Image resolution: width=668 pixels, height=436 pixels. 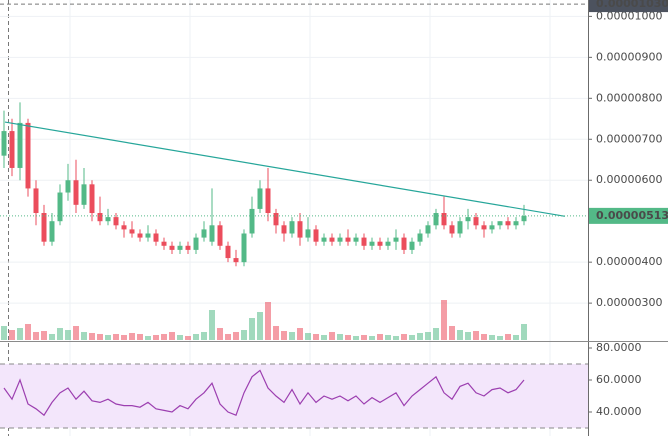 I want to click on last-price-box, so click(x=628, y=215).